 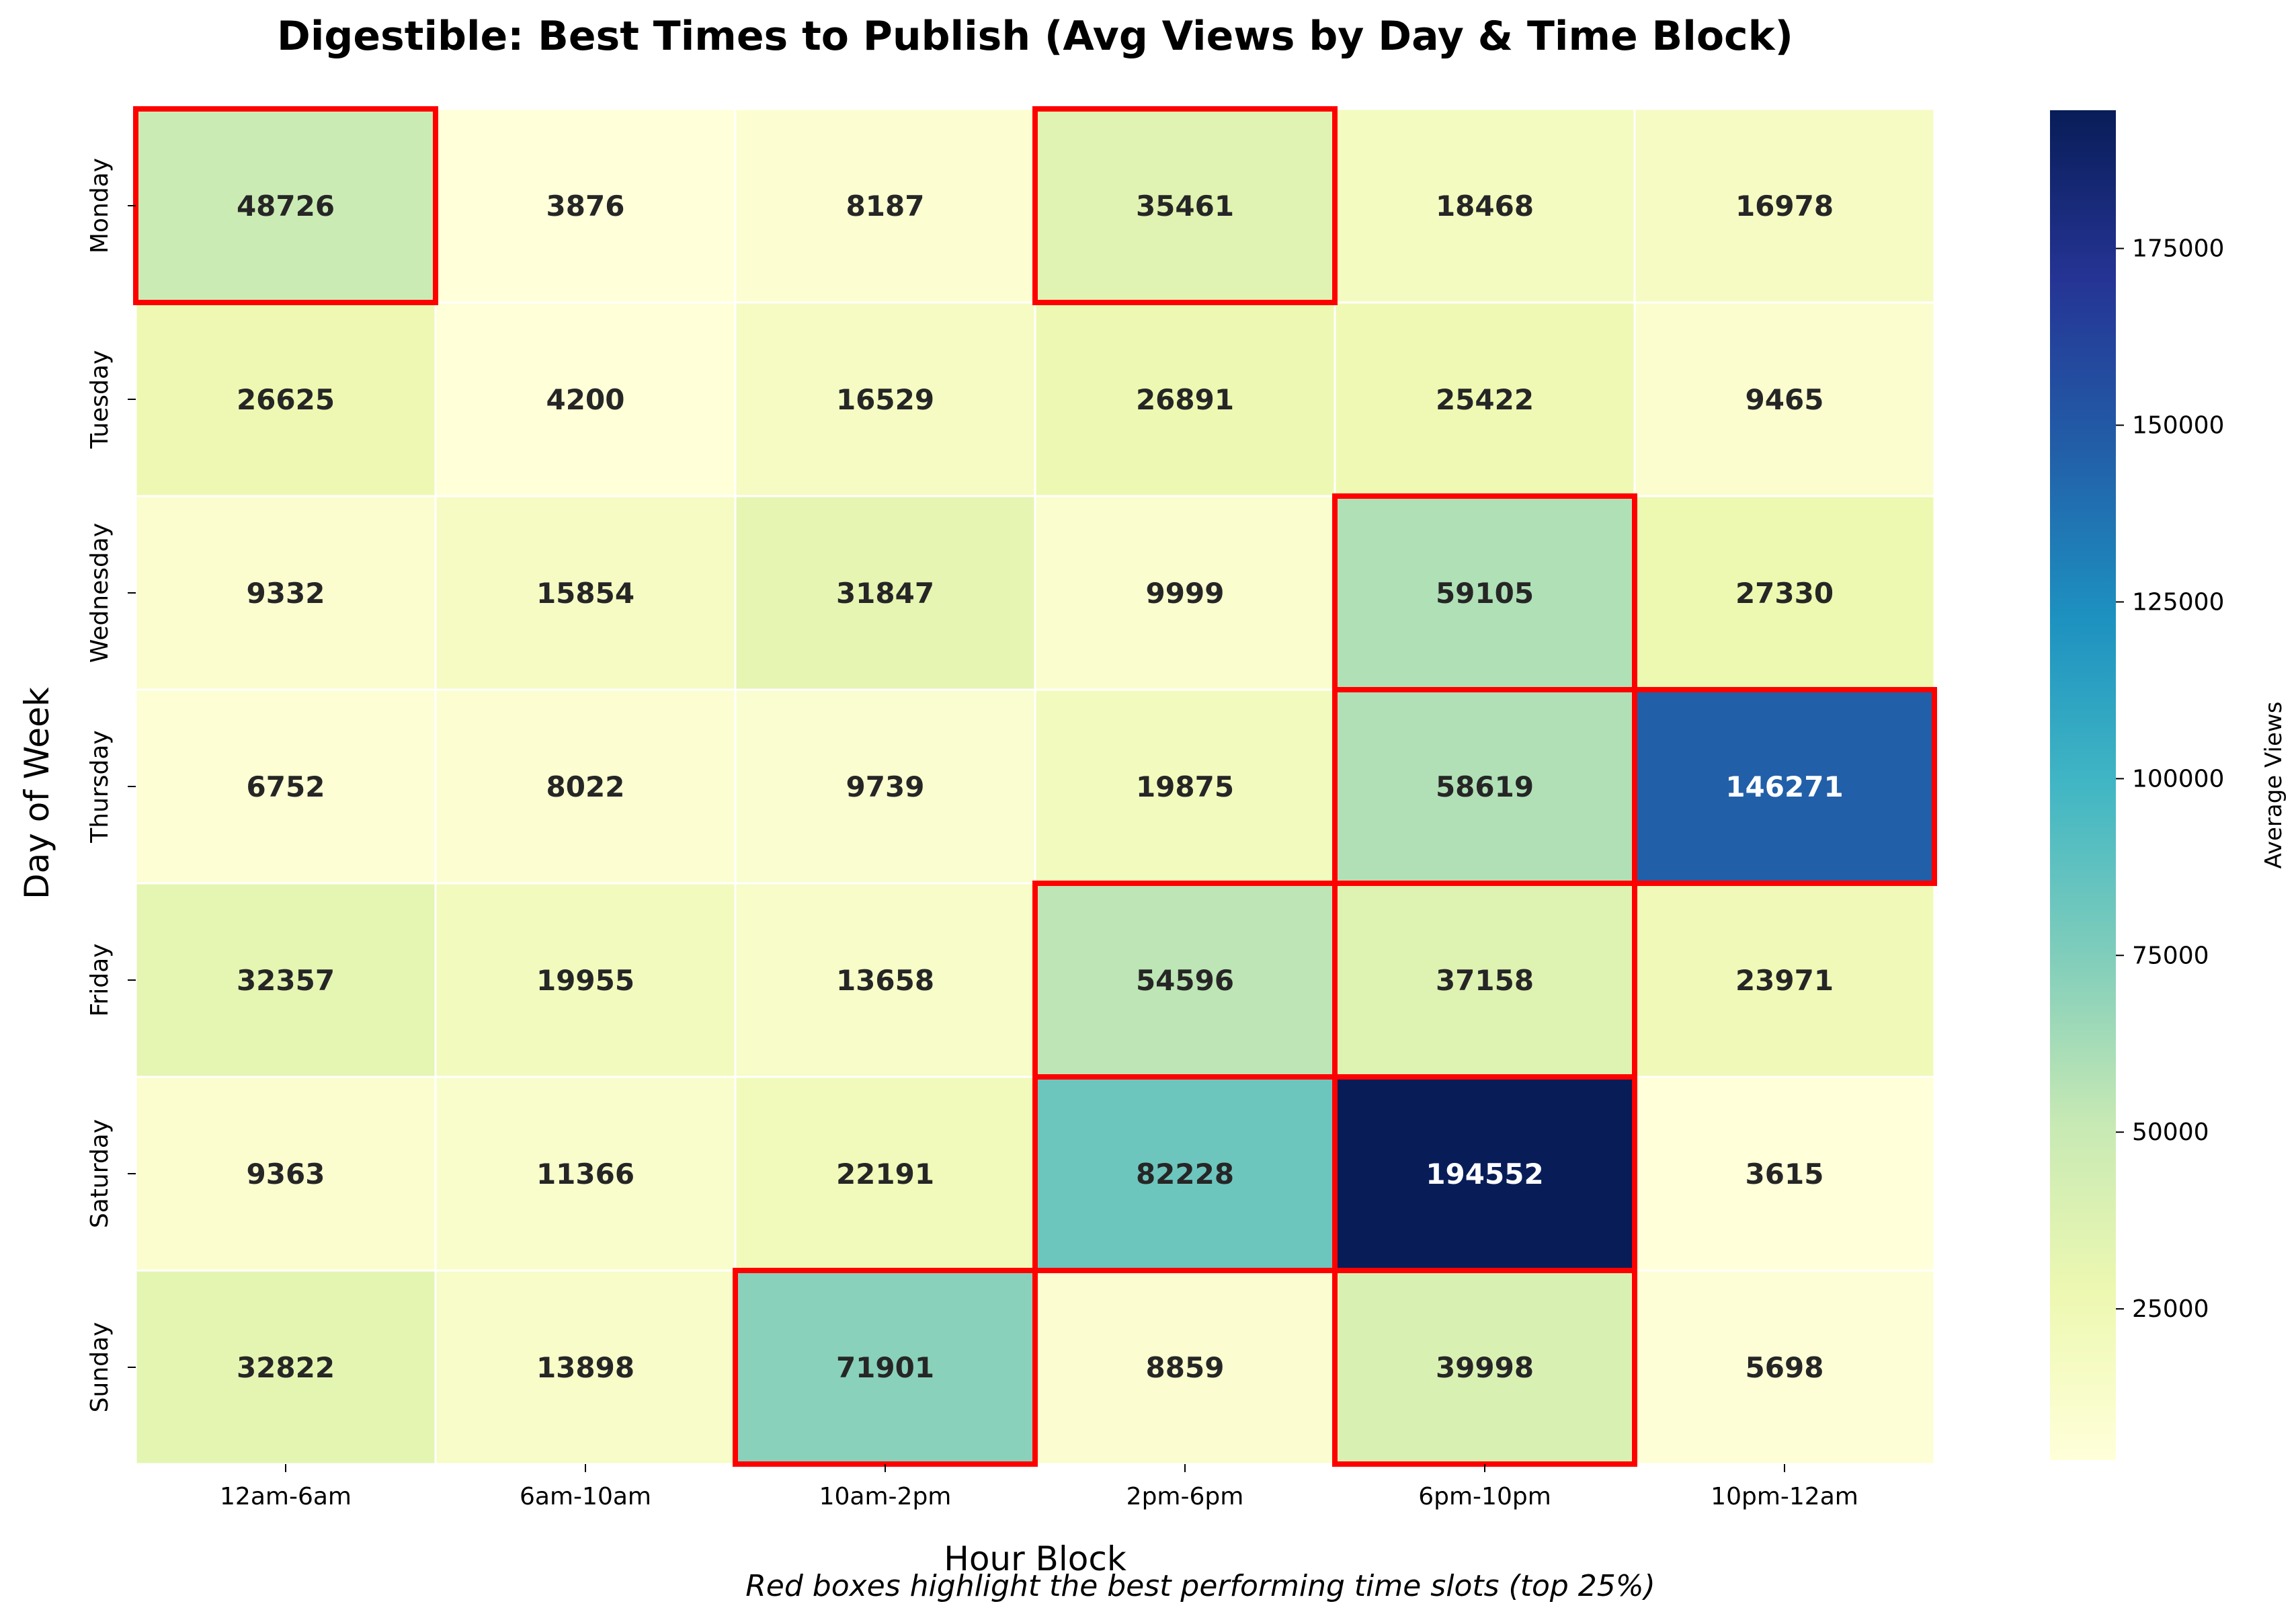 What do you see at coordinates (2178, 426) in the screenshot?
I see `colorbar-tick-label: 150000` at bounding box center [2178, 426].